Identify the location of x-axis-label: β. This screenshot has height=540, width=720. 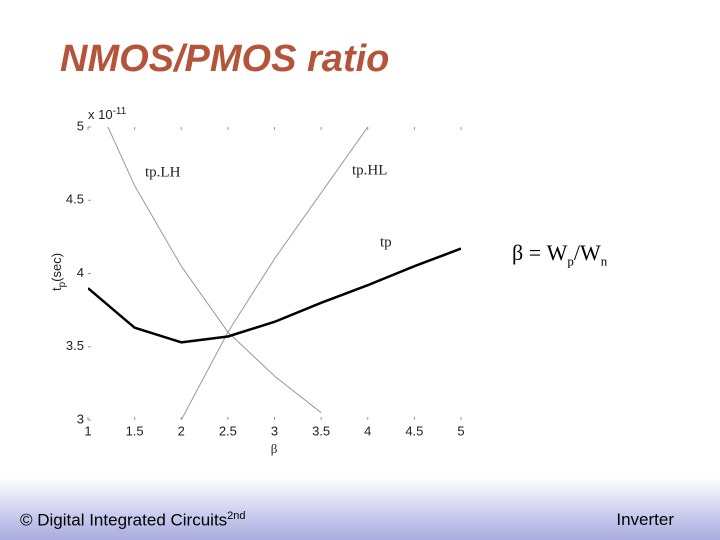
(274, 448).